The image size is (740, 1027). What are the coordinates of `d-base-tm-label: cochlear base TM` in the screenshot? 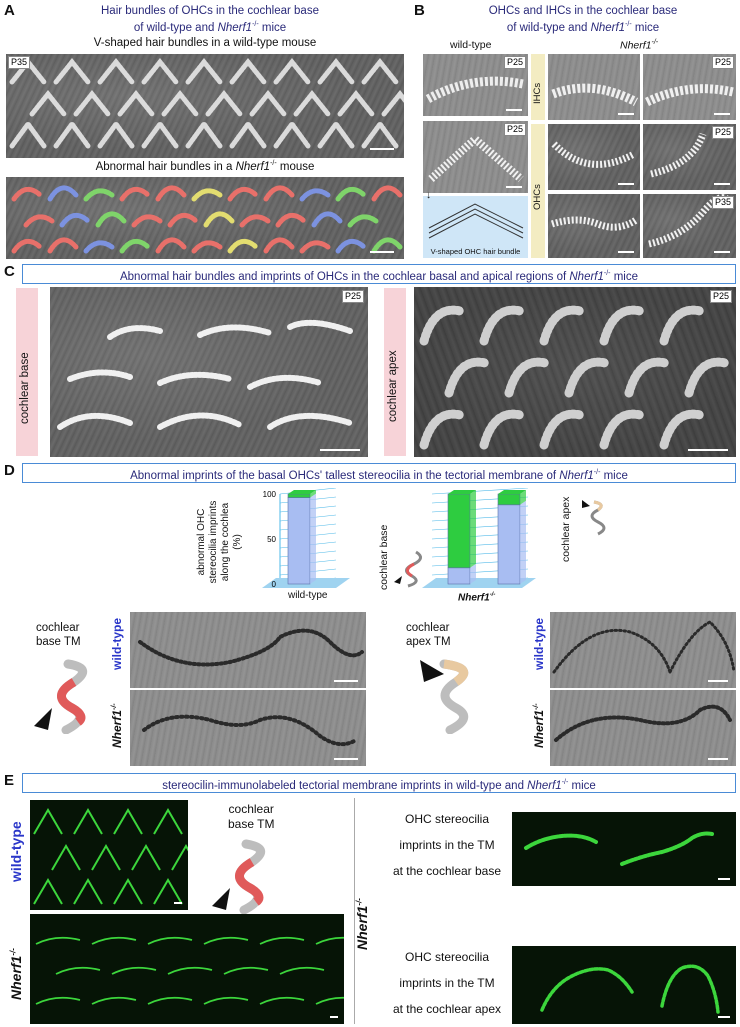 It's located at (58, 635).